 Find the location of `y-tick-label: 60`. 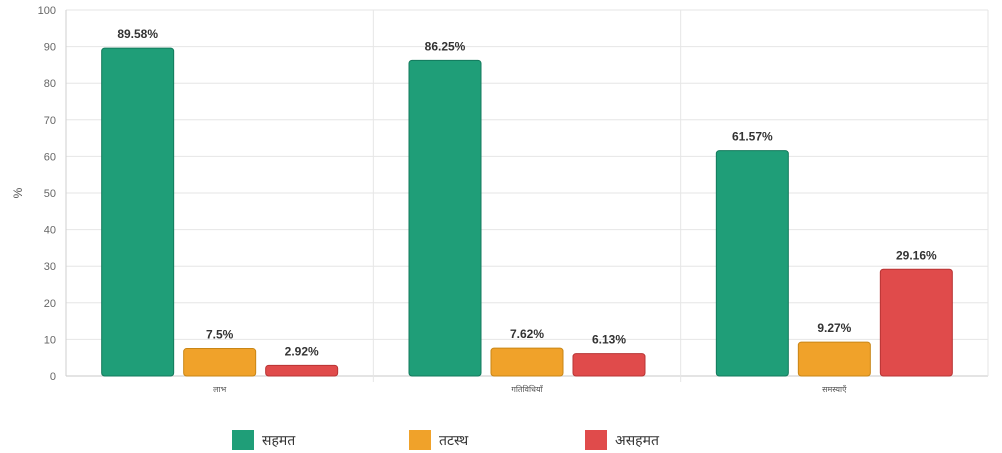

y-tick-label: 60 is located at coordinates (50, 157).